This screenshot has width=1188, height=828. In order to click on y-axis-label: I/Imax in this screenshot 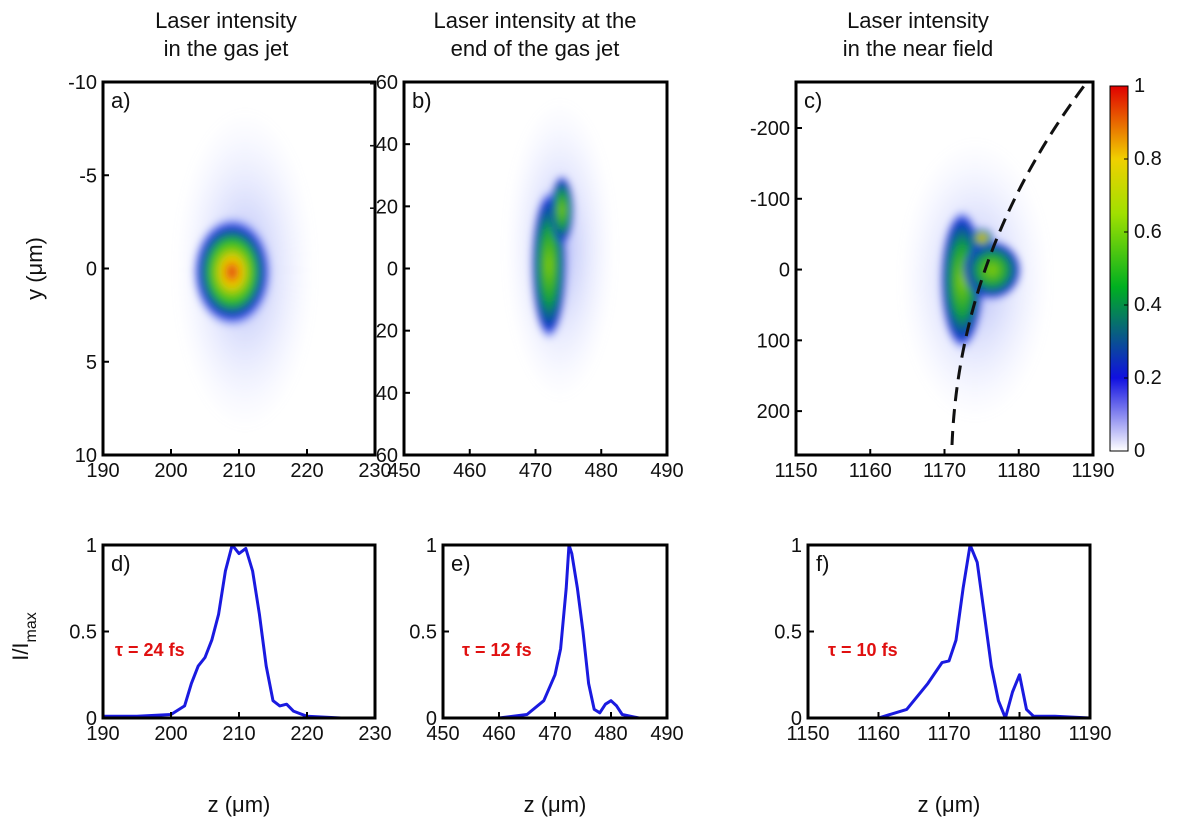, I will do `click(24, 636)`.